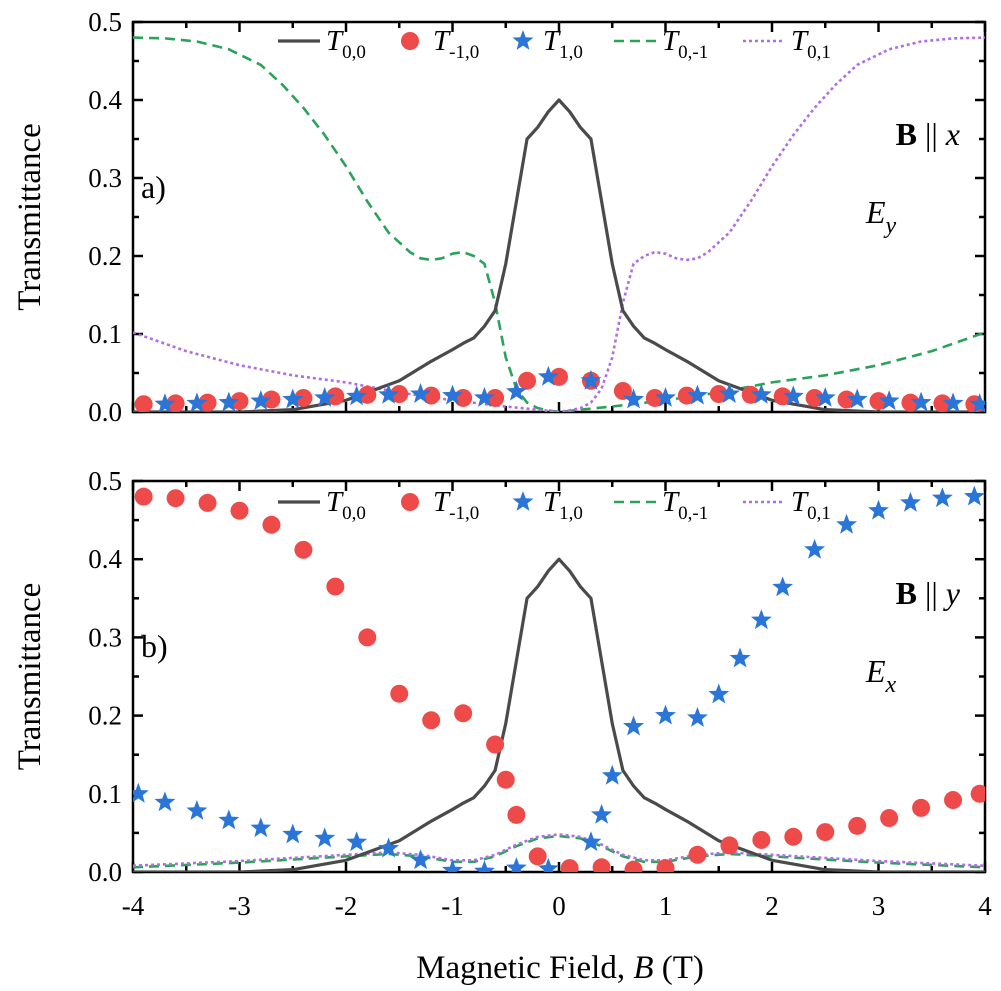 This screenshot has height=991, width=1001. I want to click on x-axis-label: Magnetic Field, B (T), so click(560, 968).